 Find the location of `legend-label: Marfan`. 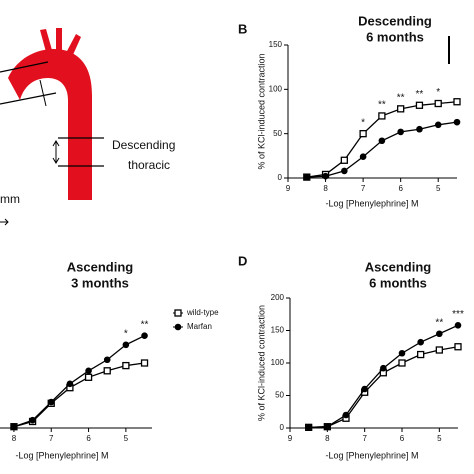

legend-label: Marfan is located at coordinates (199, 326).